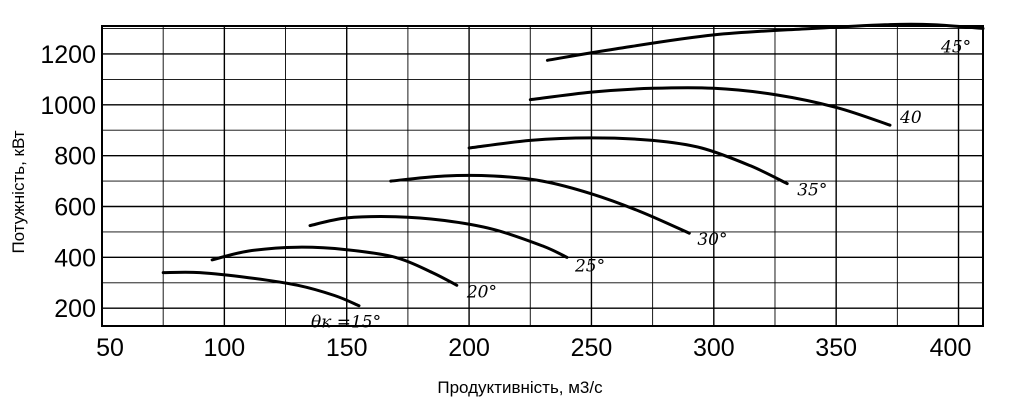 The width and height of the screenshot is (1010, 420). I want to click on x-axis-tick-labels: 50 100 150 200 250 300 350 400, so click(533, 348).